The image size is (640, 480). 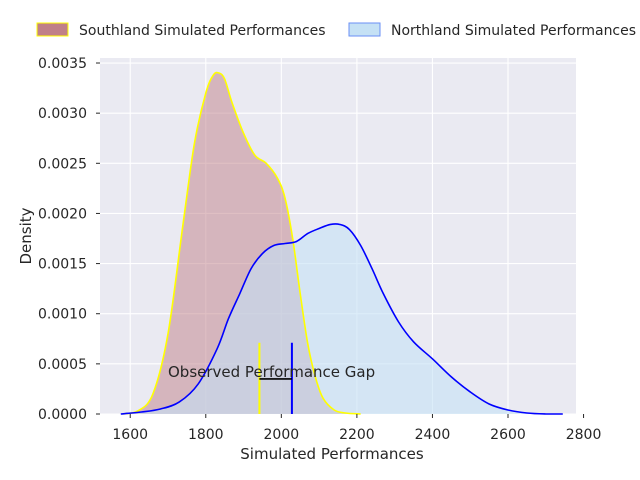 What do you see at coordinates (62, 265) in the screenshot?
I see `y-tick-label: 0.0015` at bounding box center [62, 265].